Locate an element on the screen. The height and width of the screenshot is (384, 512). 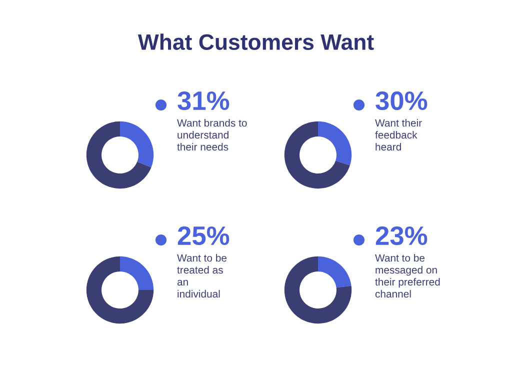
data-label: 31% is located at coordinates (204, 100).